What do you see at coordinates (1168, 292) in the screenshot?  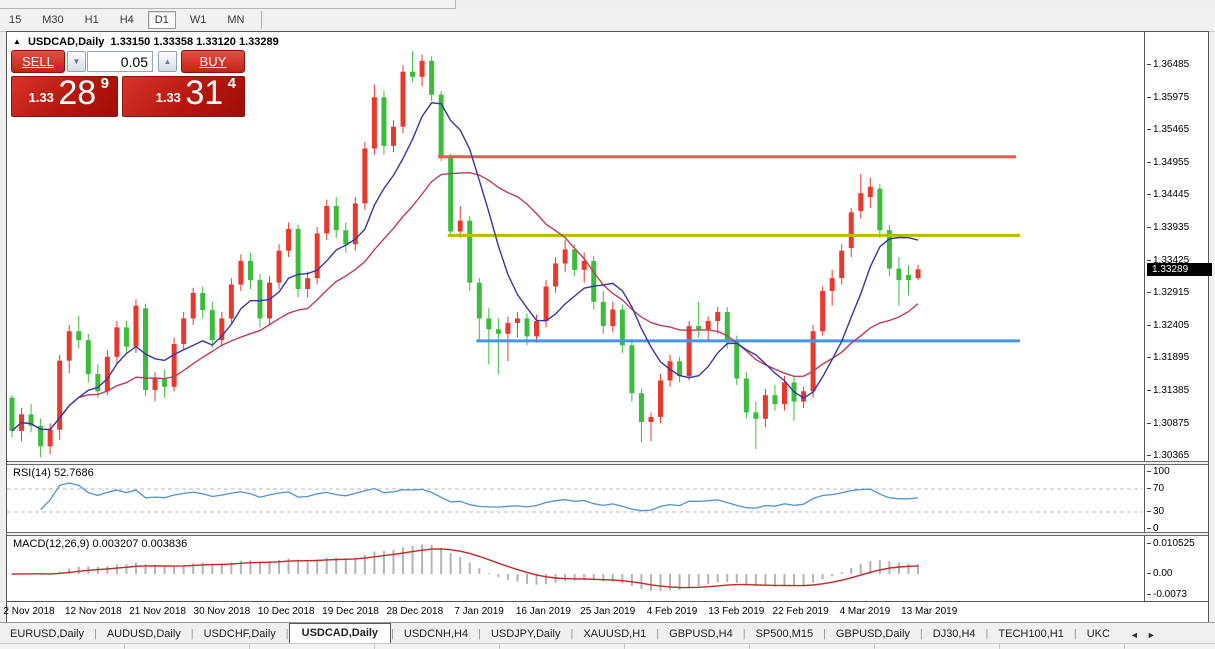 I see `price-axis-label: 1.32915` at bounding box center [1168, 292].